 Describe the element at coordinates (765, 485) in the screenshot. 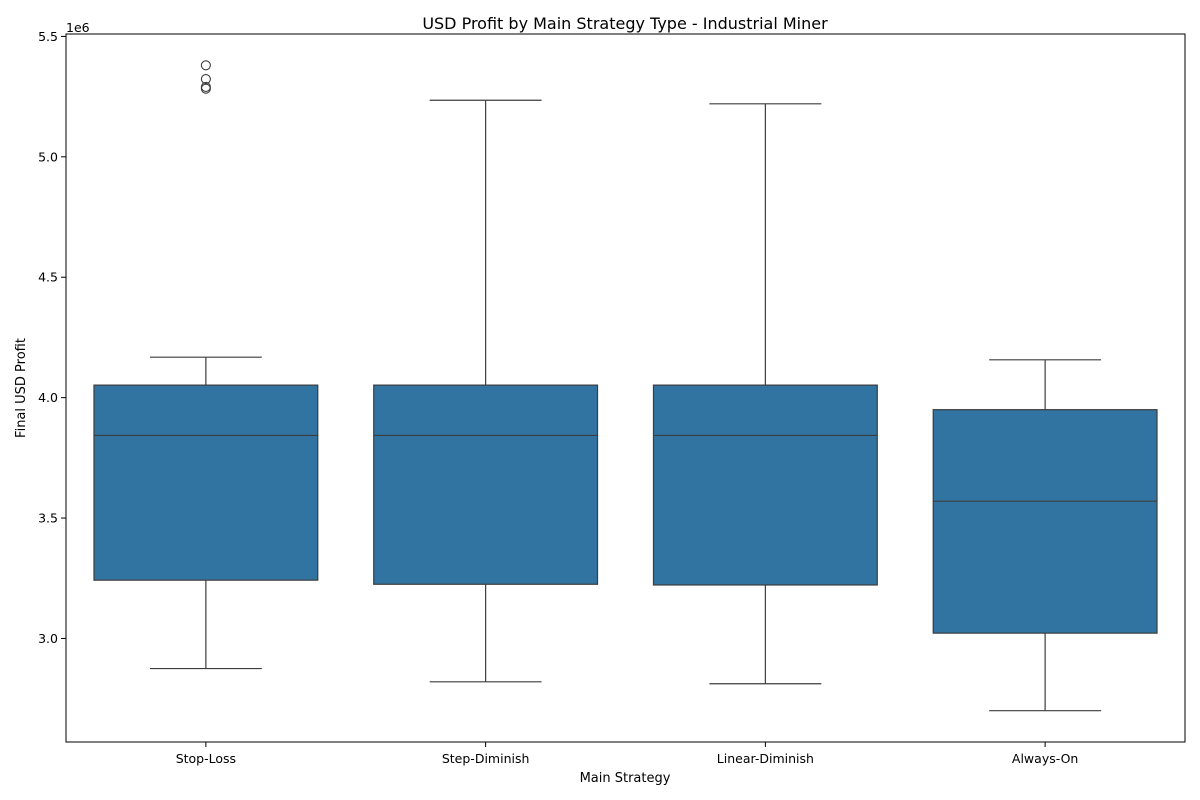

I see `box-linear-diminish` at that location.